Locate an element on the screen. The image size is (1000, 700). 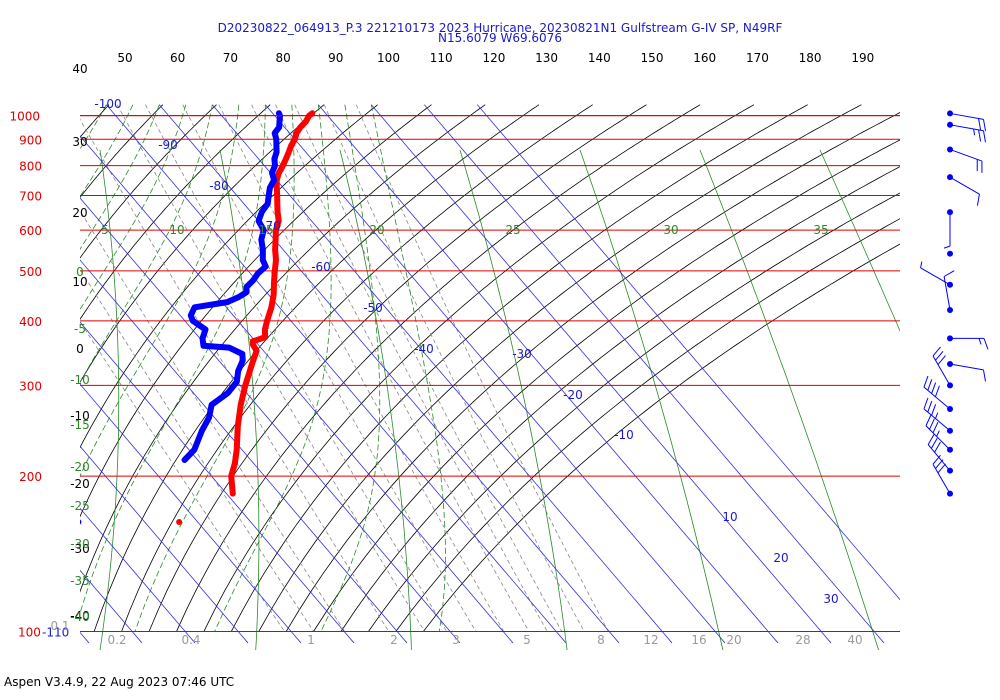
height-label: -40 is located at coordinates (80, 616).